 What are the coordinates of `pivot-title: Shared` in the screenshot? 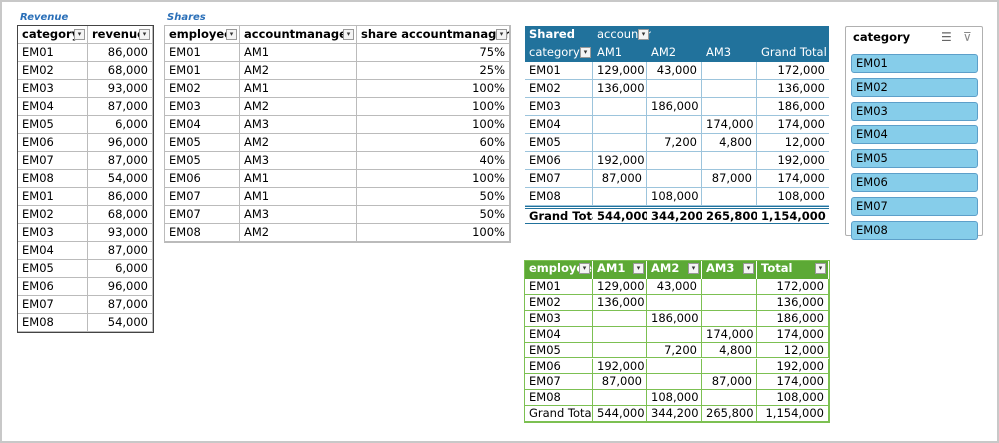 It's located at (552, 34).